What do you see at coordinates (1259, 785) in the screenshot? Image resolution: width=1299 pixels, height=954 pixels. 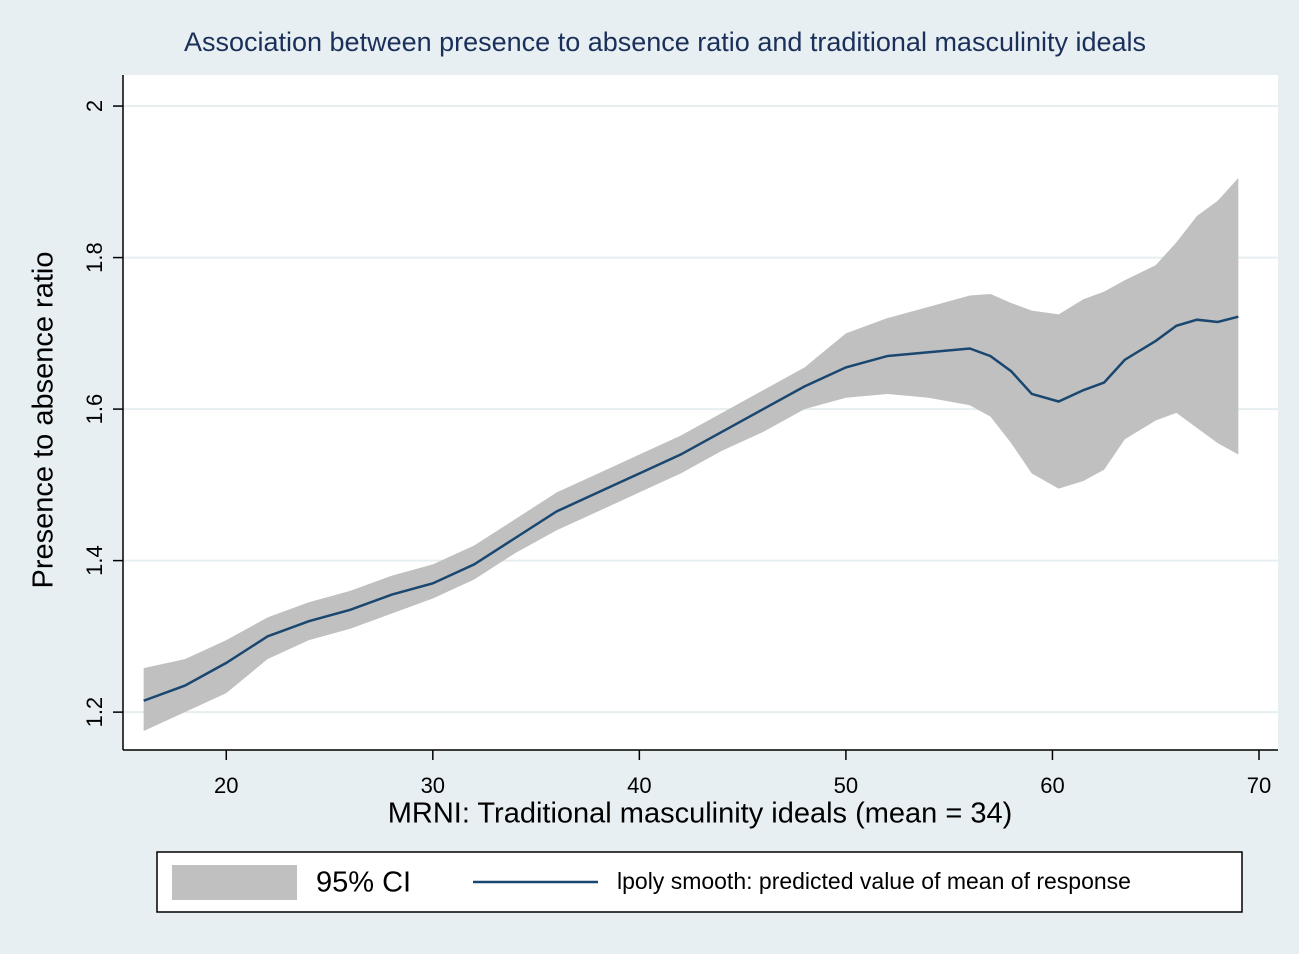 I see `x-tick-label: 70` at bounding box center [1259, 785].